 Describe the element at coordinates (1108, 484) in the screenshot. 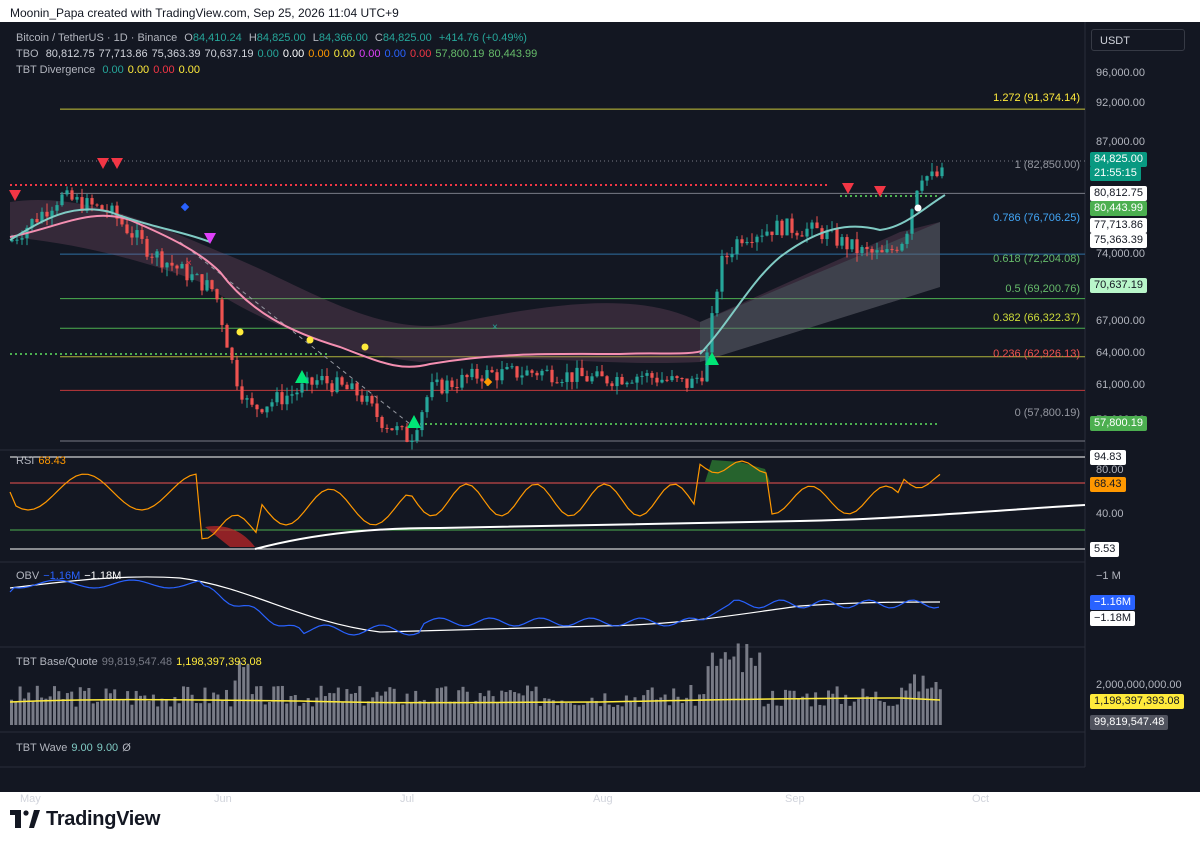

I see `rsi-badge: 68.43` at that location.